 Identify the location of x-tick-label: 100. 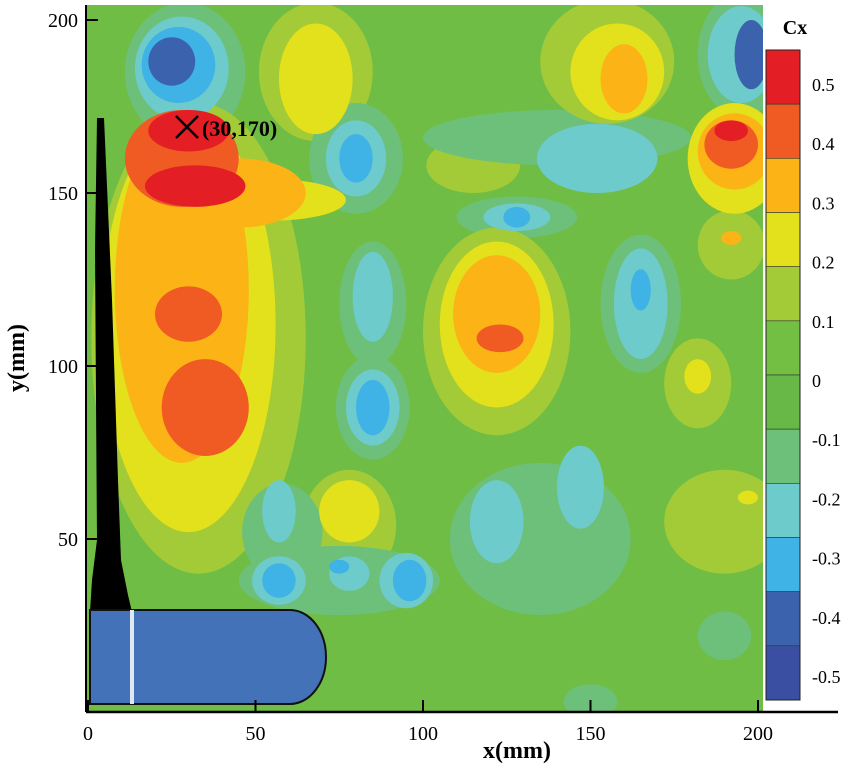
(423, 734).